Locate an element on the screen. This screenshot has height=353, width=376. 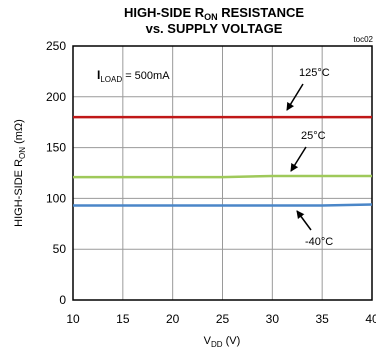
series-label-minus40c: -40°C is located at coordinates (319, 242).